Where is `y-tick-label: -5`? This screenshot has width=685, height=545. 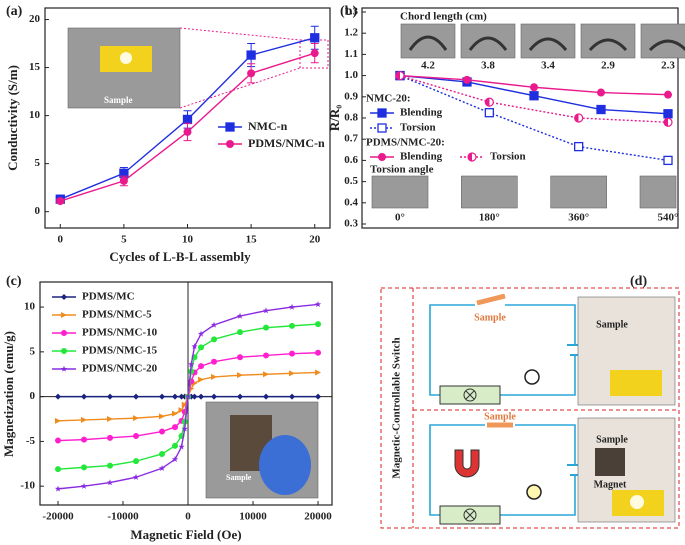 y-tick-label: -5 is located at coordinates (31, 441).